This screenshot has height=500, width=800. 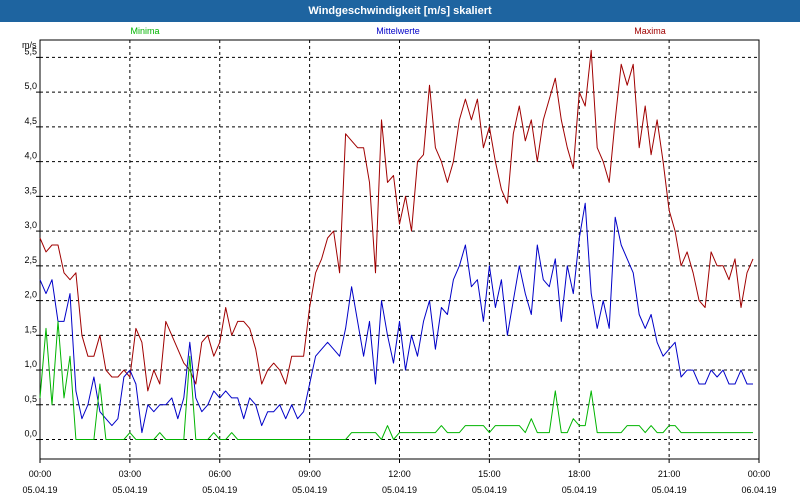 What do you see at coordinates (30, 329) in the screenshot?
I see `y-tick-label: 1,5` at bounding box center [30, 329].